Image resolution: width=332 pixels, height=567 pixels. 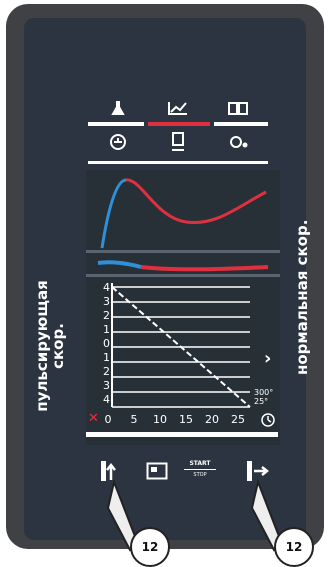 What do you see at coordinates (179, 124) in the screenshot?
I see `menu-separator-active` at bounding box center [179, 124].